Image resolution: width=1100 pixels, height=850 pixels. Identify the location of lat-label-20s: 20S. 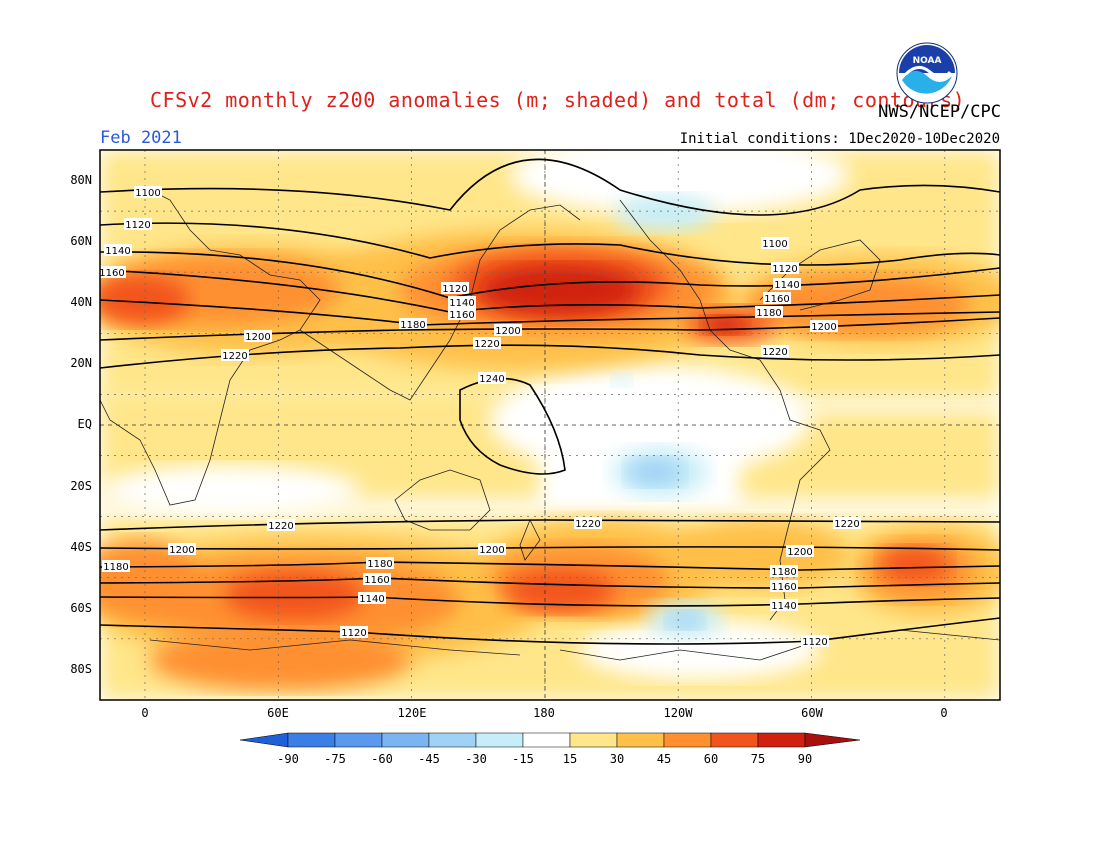
(81, 486).